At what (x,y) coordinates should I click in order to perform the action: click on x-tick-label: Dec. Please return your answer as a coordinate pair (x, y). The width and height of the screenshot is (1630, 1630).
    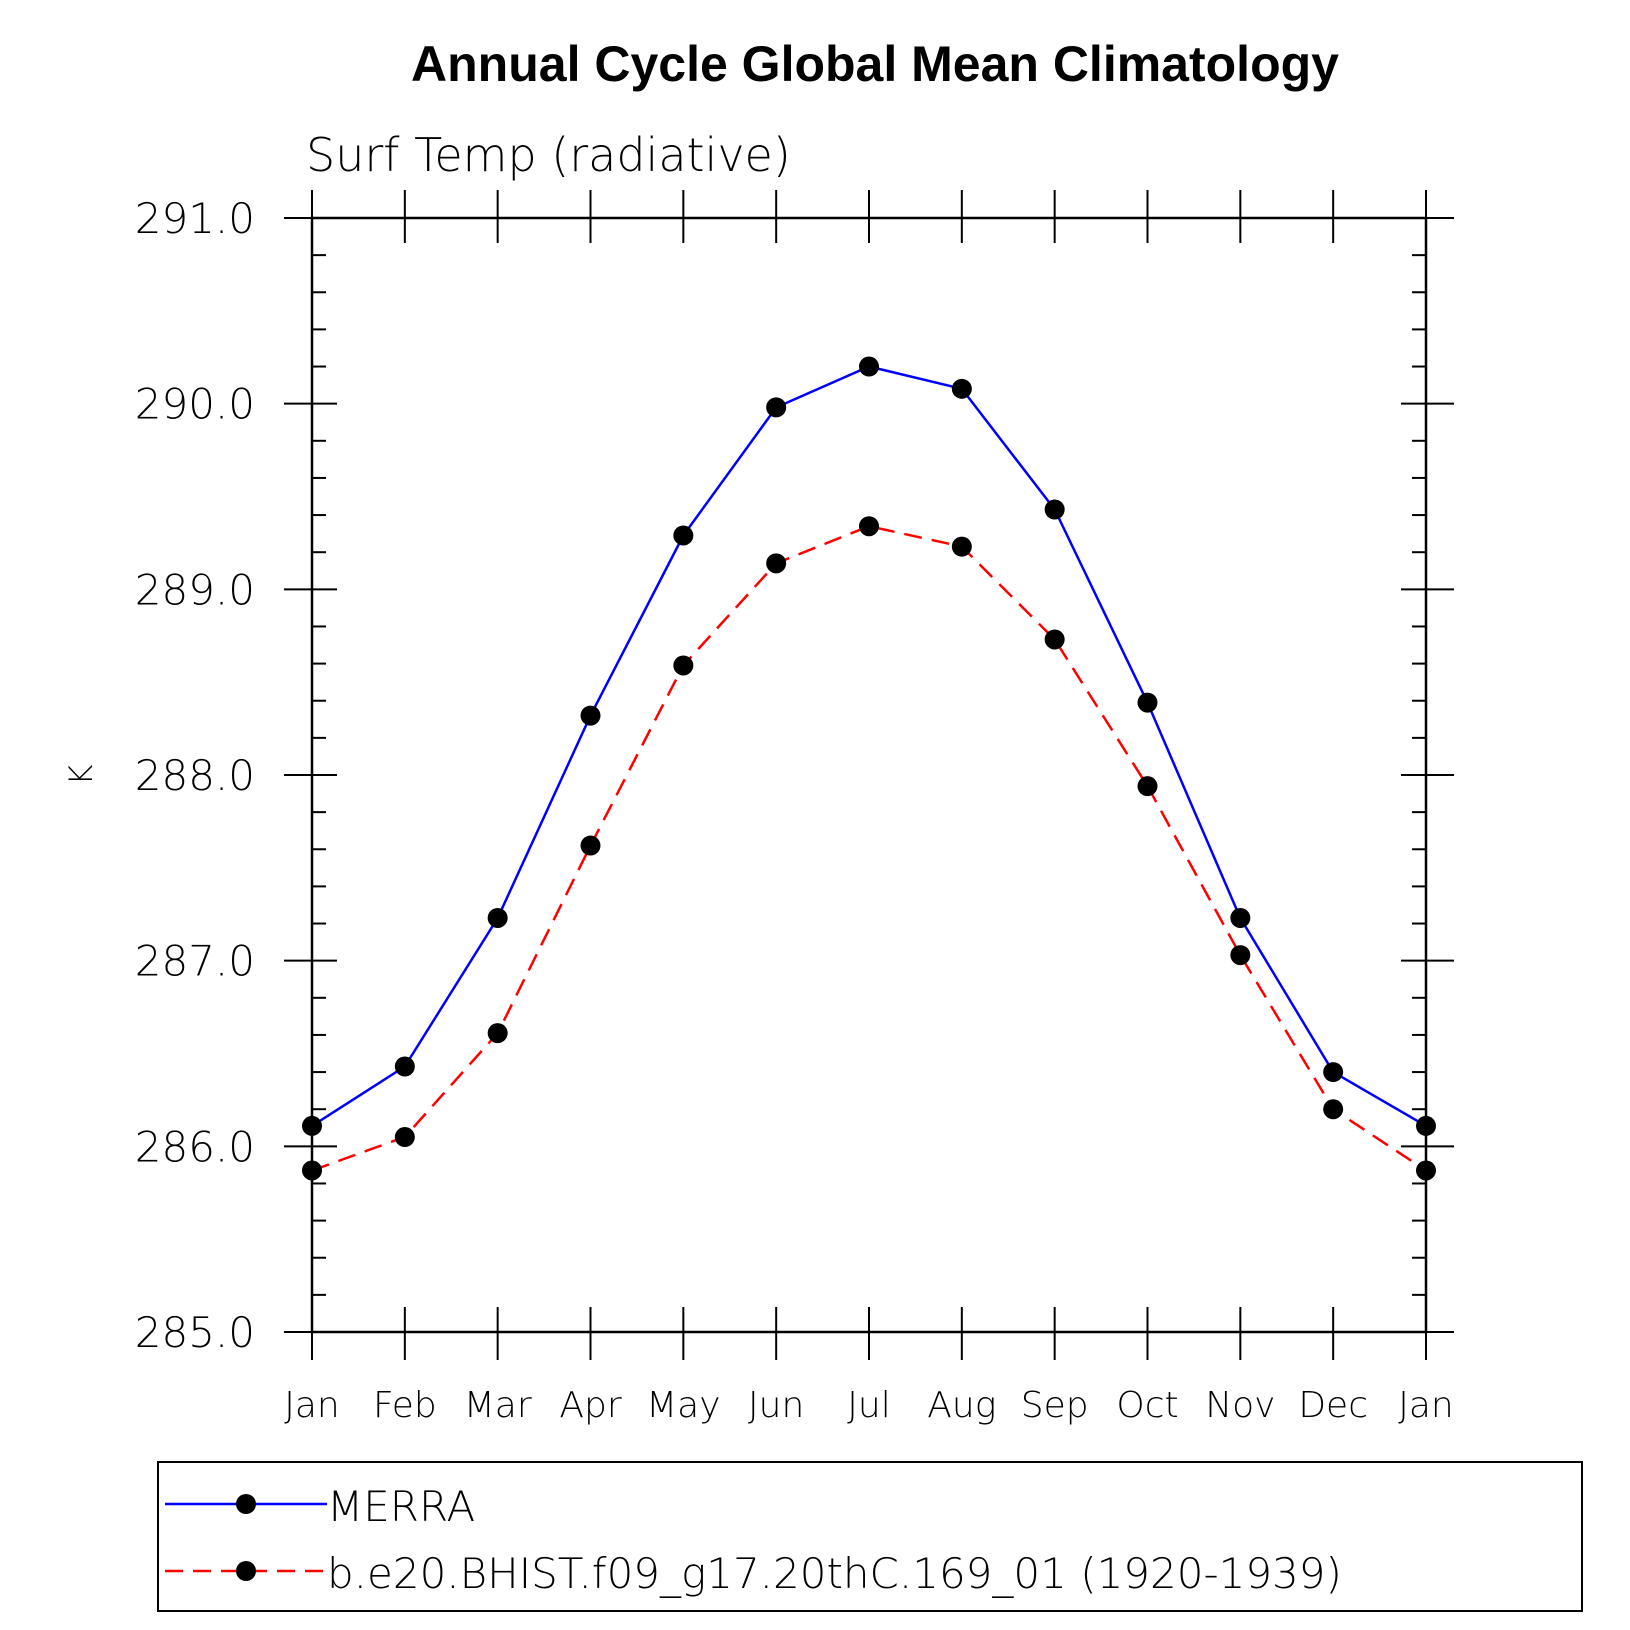
    Looking at the image, I should click on (1333, 1405).